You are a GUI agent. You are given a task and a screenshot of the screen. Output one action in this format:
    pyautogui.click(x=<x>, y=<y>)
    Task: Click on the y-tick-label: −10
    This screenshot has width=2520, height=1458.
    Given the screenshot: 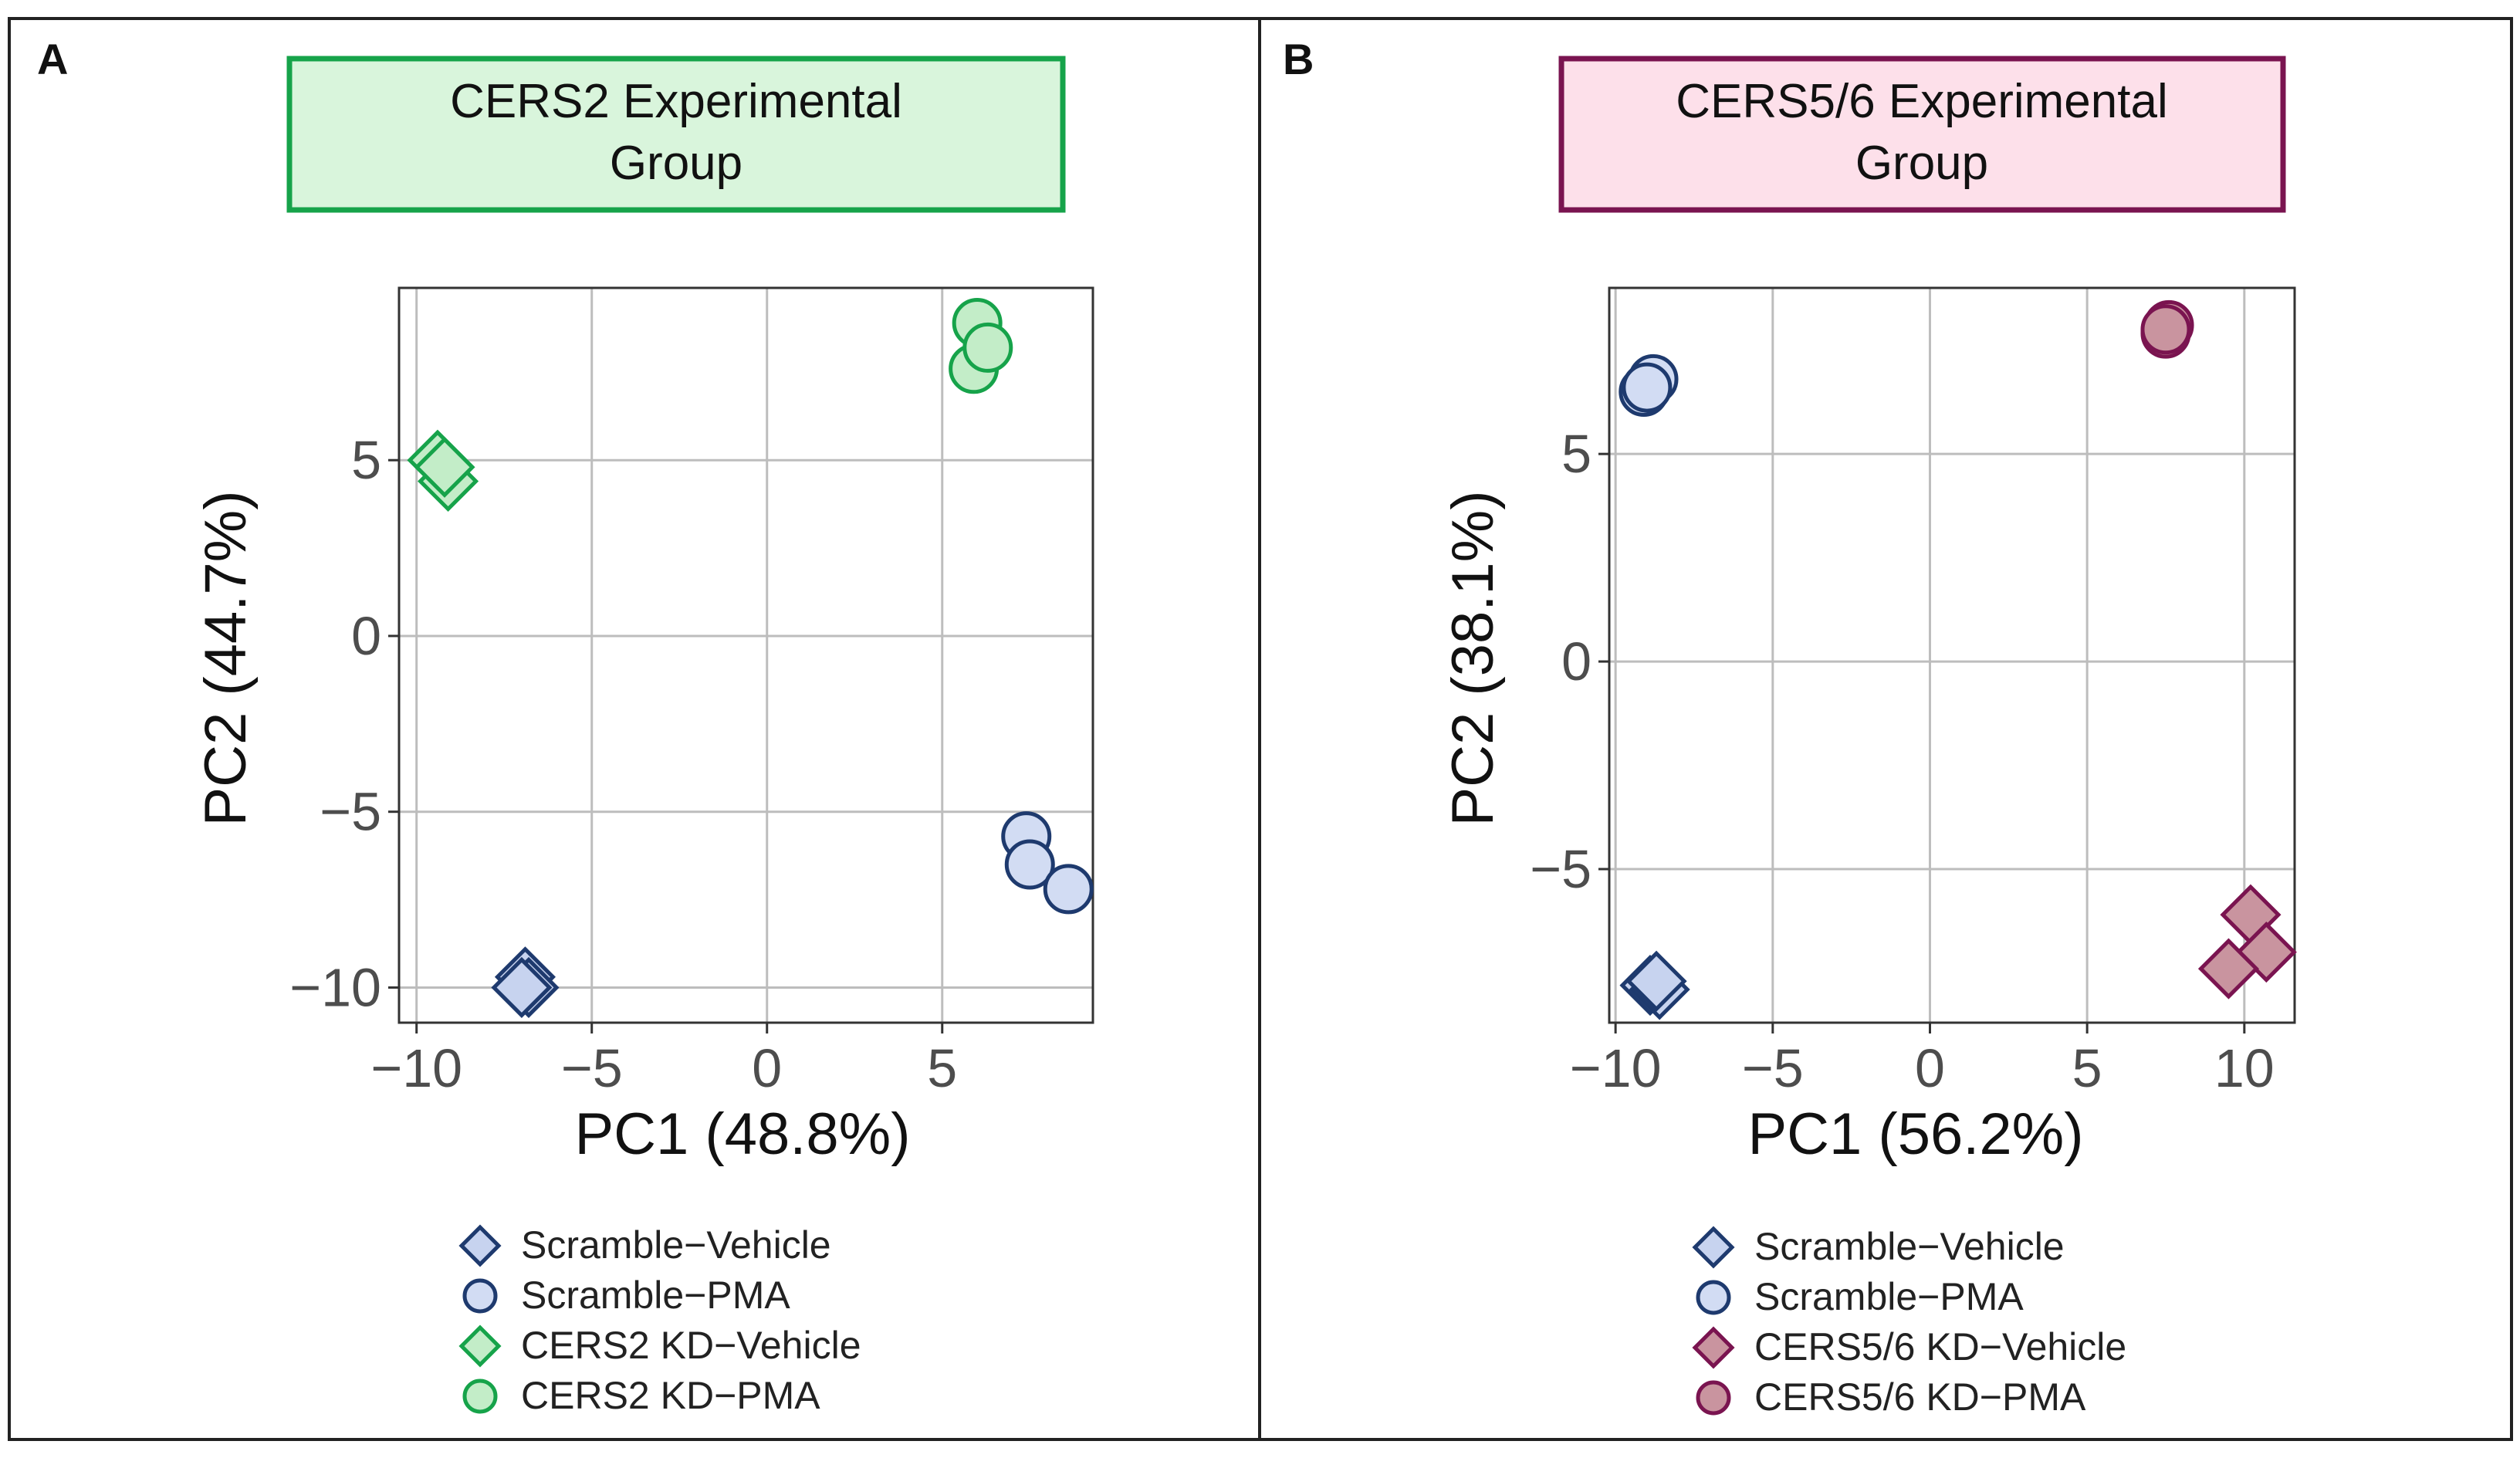 What is the action you would take?
    pyautogui.click(x=335, y=987)
    